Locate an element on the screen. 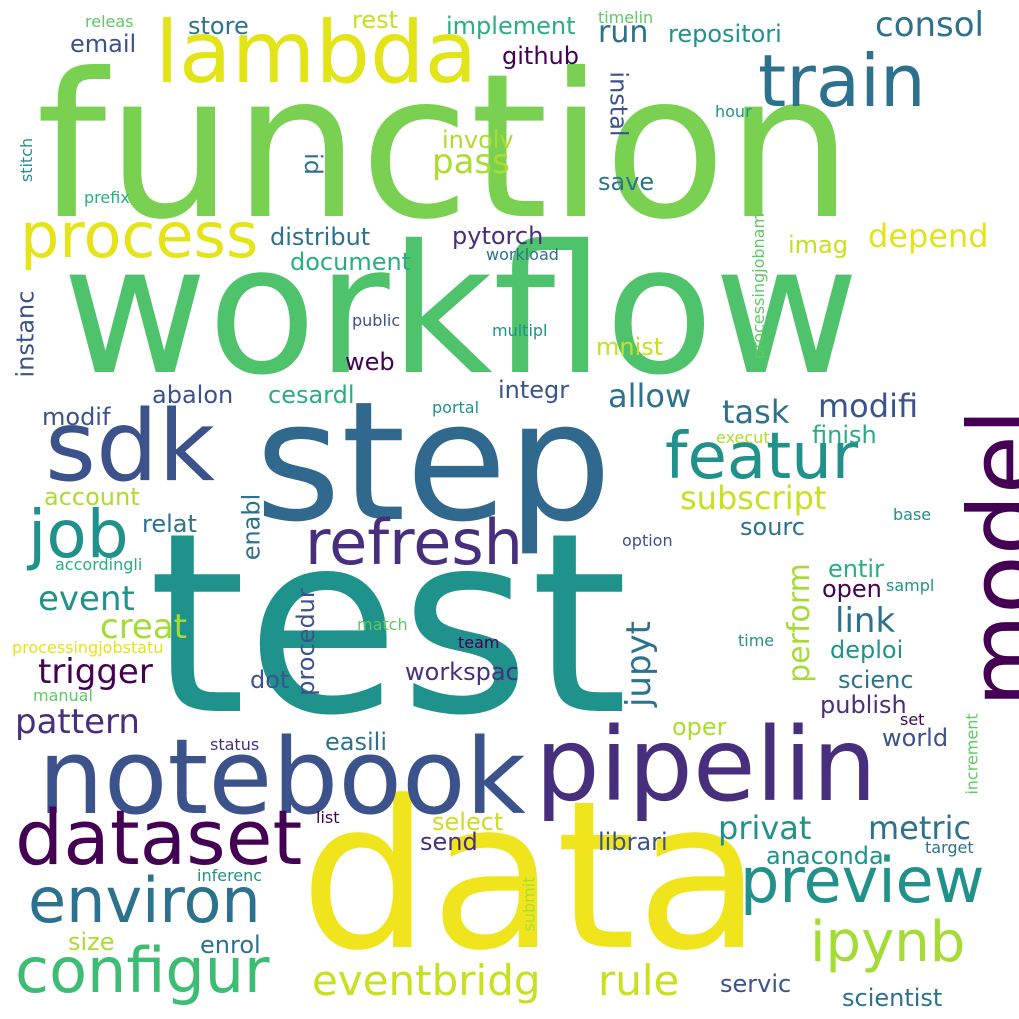 This screenshot has width=1019, height=1019. word-scientist: scientist is located at coordinates (892, 998).